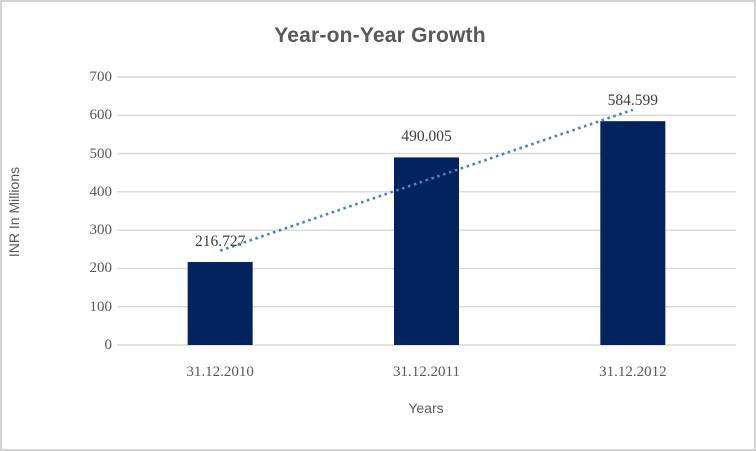 This screenshot has width=756, height=451. Describe the element at coordinates (101, 115) in the screenshot. I see `y-tick-label: 600` at that location.